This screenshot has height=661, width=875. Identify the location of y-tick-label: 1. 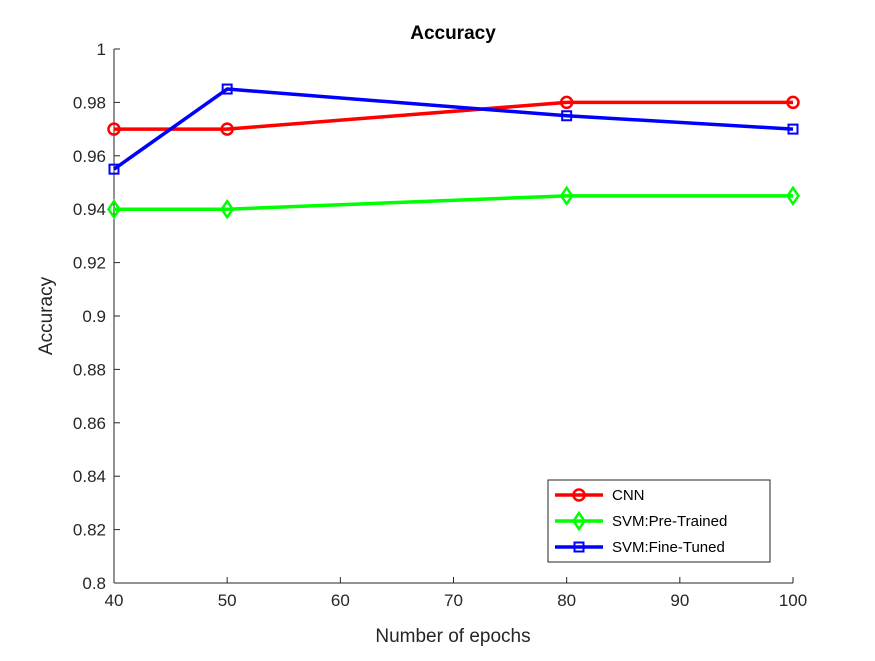
(101, 49).